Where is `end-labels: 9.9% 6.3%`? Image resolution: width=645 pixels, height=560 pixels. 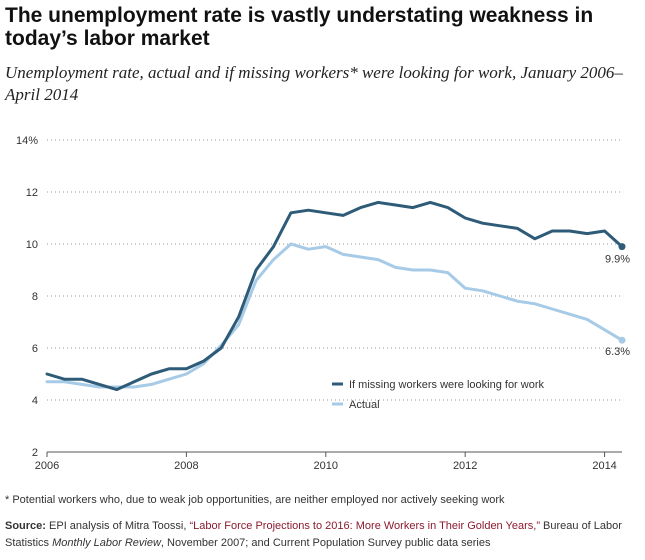
end-labels: 9.9% 6.3% is located at coordinates (617, 306).